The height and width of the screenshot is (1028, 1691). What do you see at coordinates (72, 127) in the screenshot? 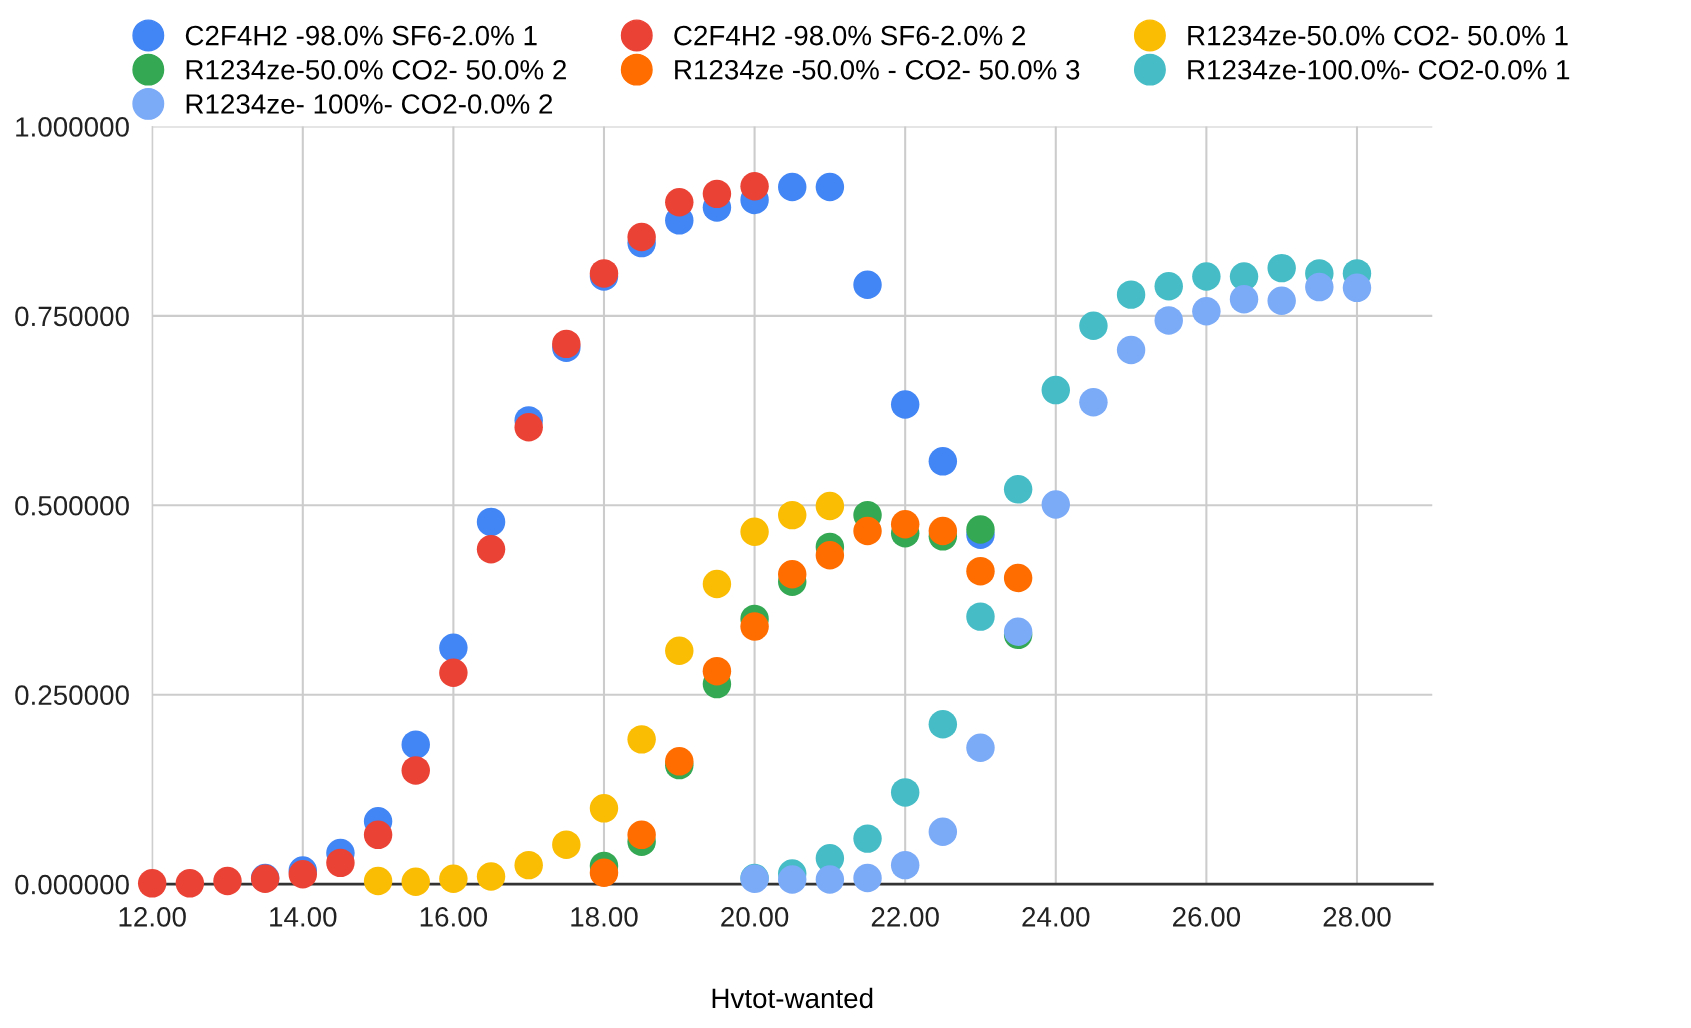
I see `y-tick-label: 1.000000` at bounding box center [72, 127].